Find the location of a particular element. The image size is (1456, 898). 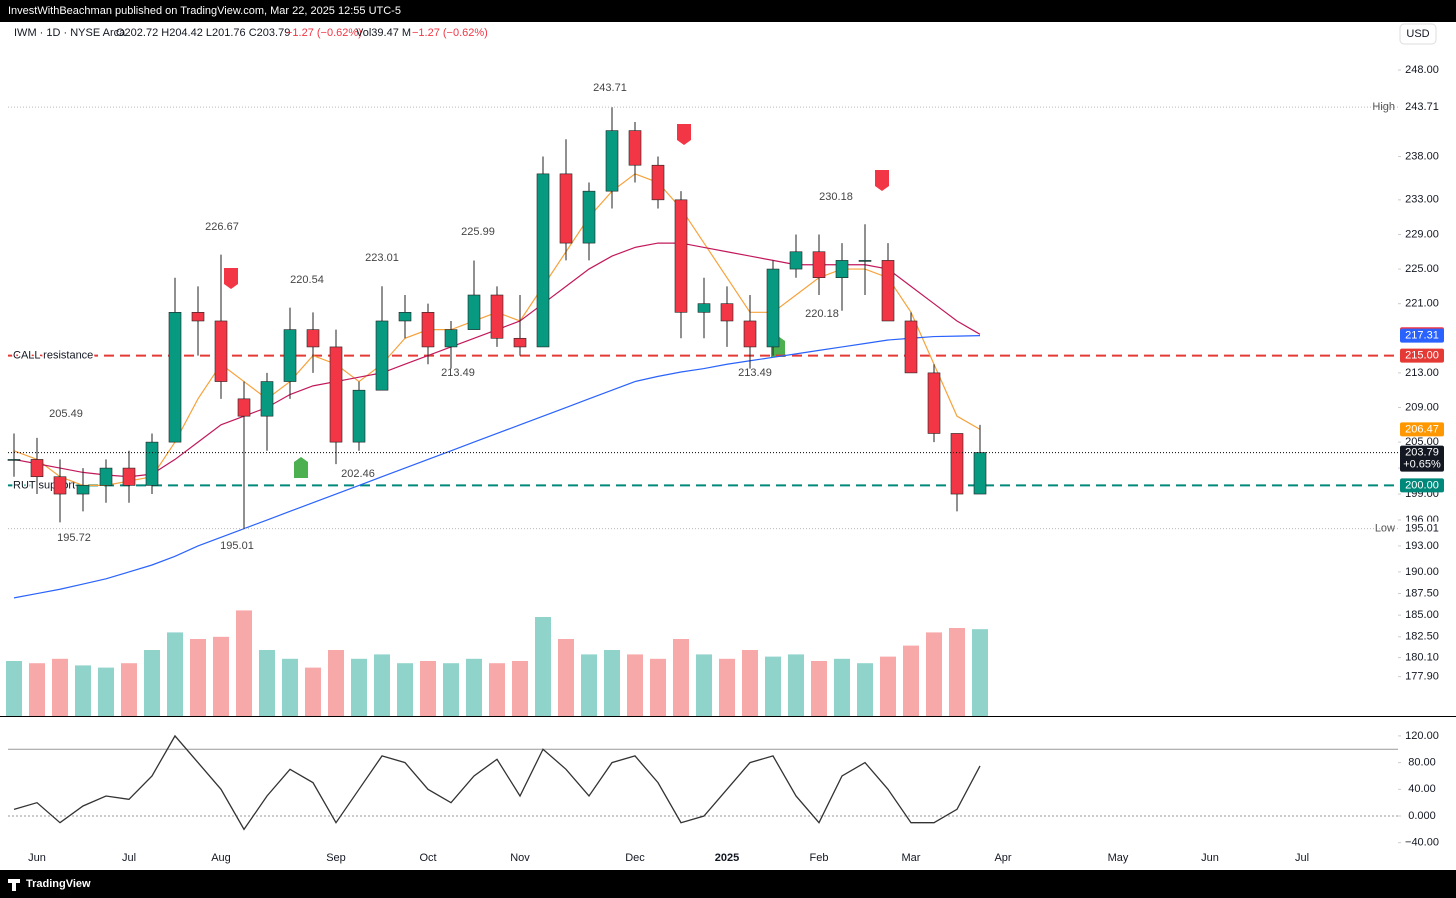

osc-tick-label: 80.00 is located at coordinates (1422, 763).